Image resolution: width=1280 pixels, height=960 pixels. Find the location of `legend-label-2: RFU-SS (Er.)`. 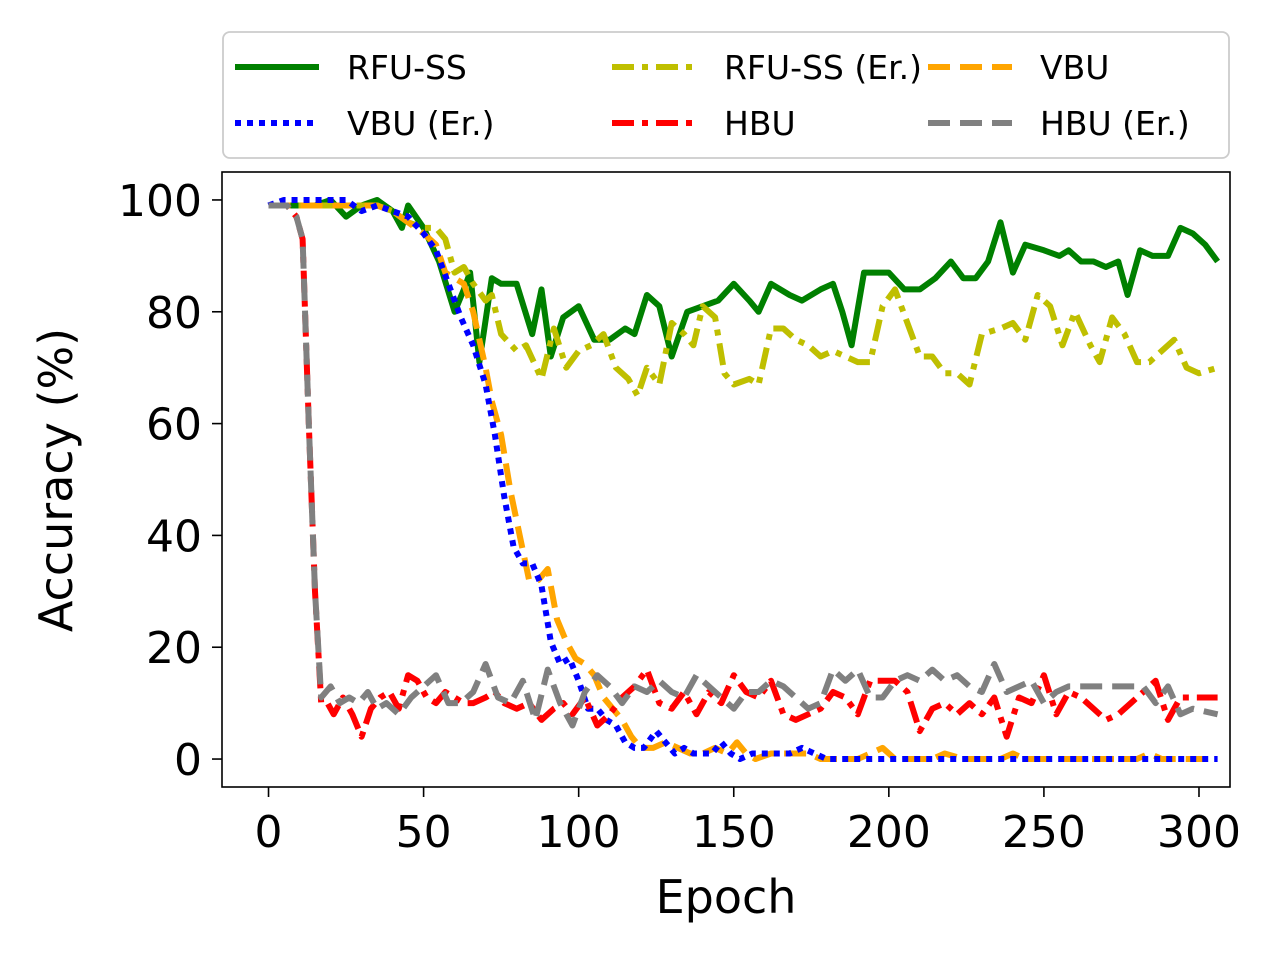

legend-label-2: RFU-SS (Er.) is located at coordinates (823, 67).